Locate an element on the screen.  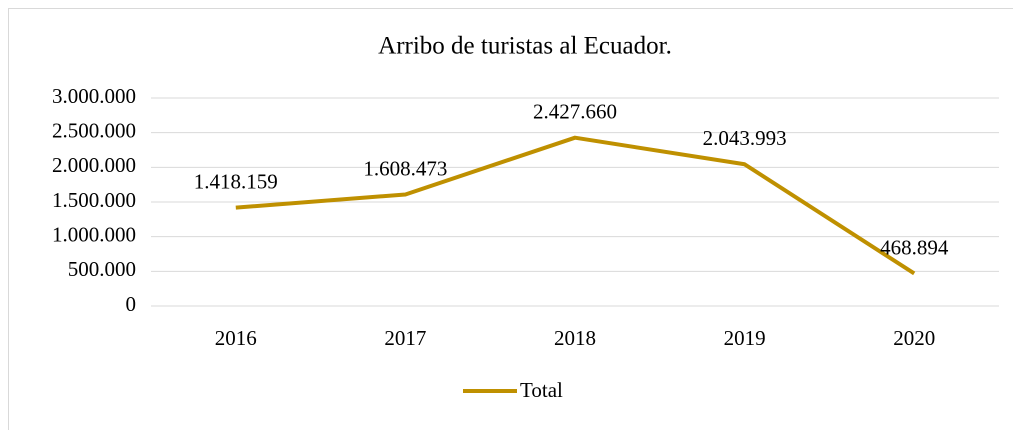
data-label: 468.894 is located at coordinates (914, 247).